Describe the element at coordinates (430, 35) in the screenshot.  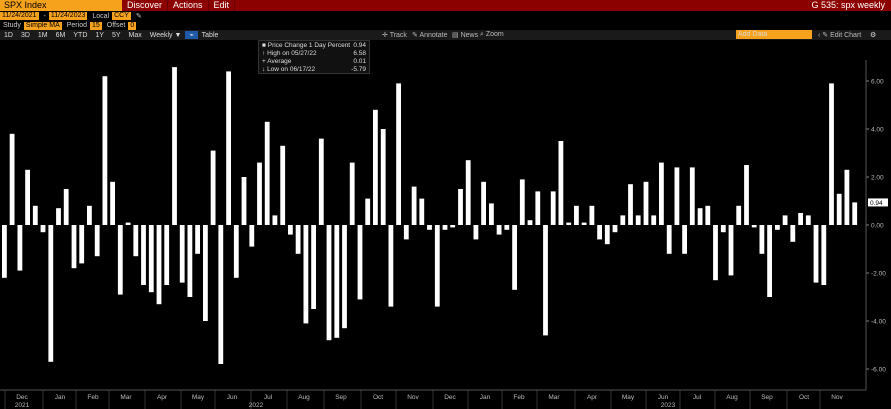
I see `annotate-button: ✎ Annotate` at that location.